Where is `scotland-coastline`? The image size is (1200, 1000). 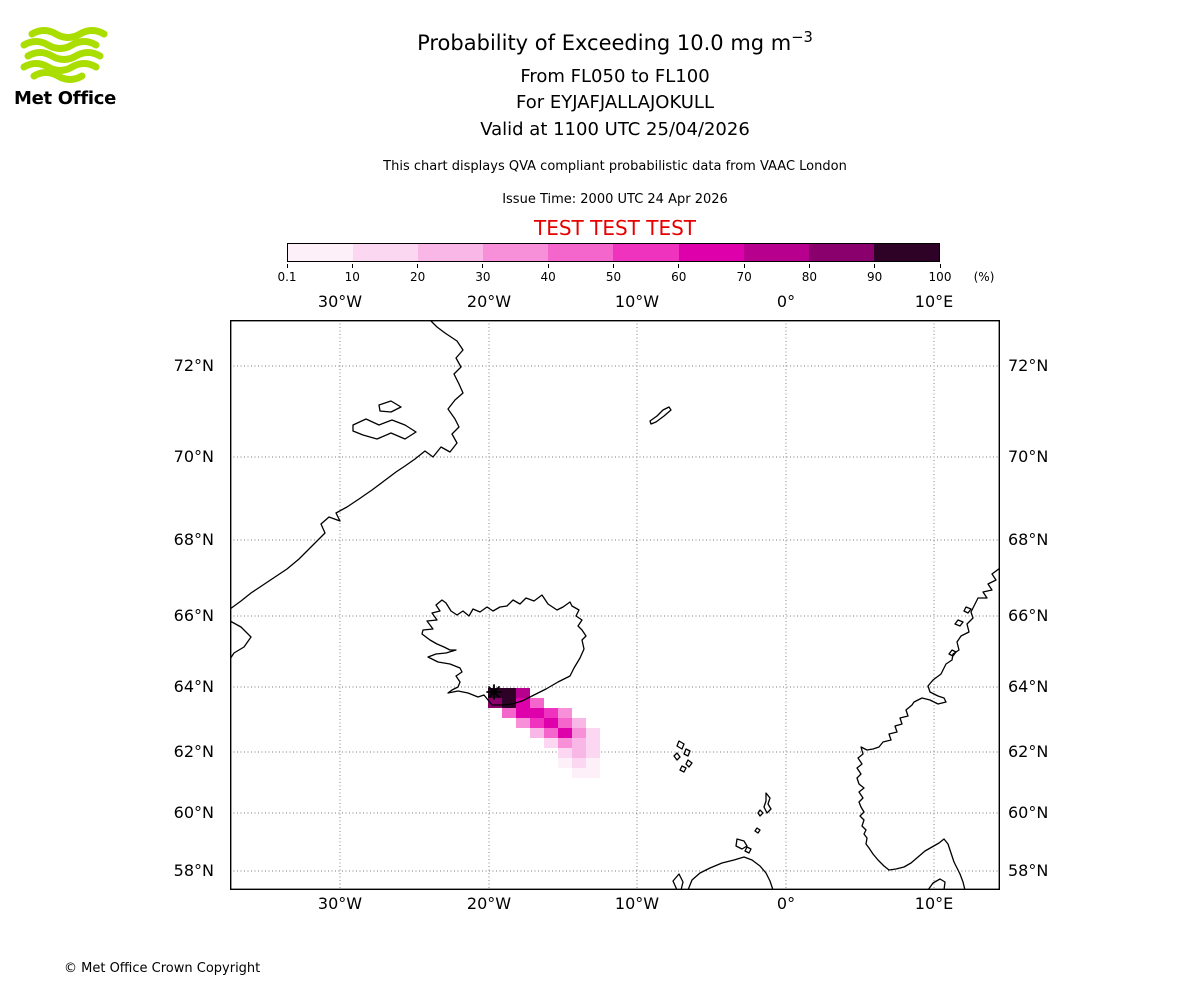
scotland-coastline is located at coordinates (723, 873).